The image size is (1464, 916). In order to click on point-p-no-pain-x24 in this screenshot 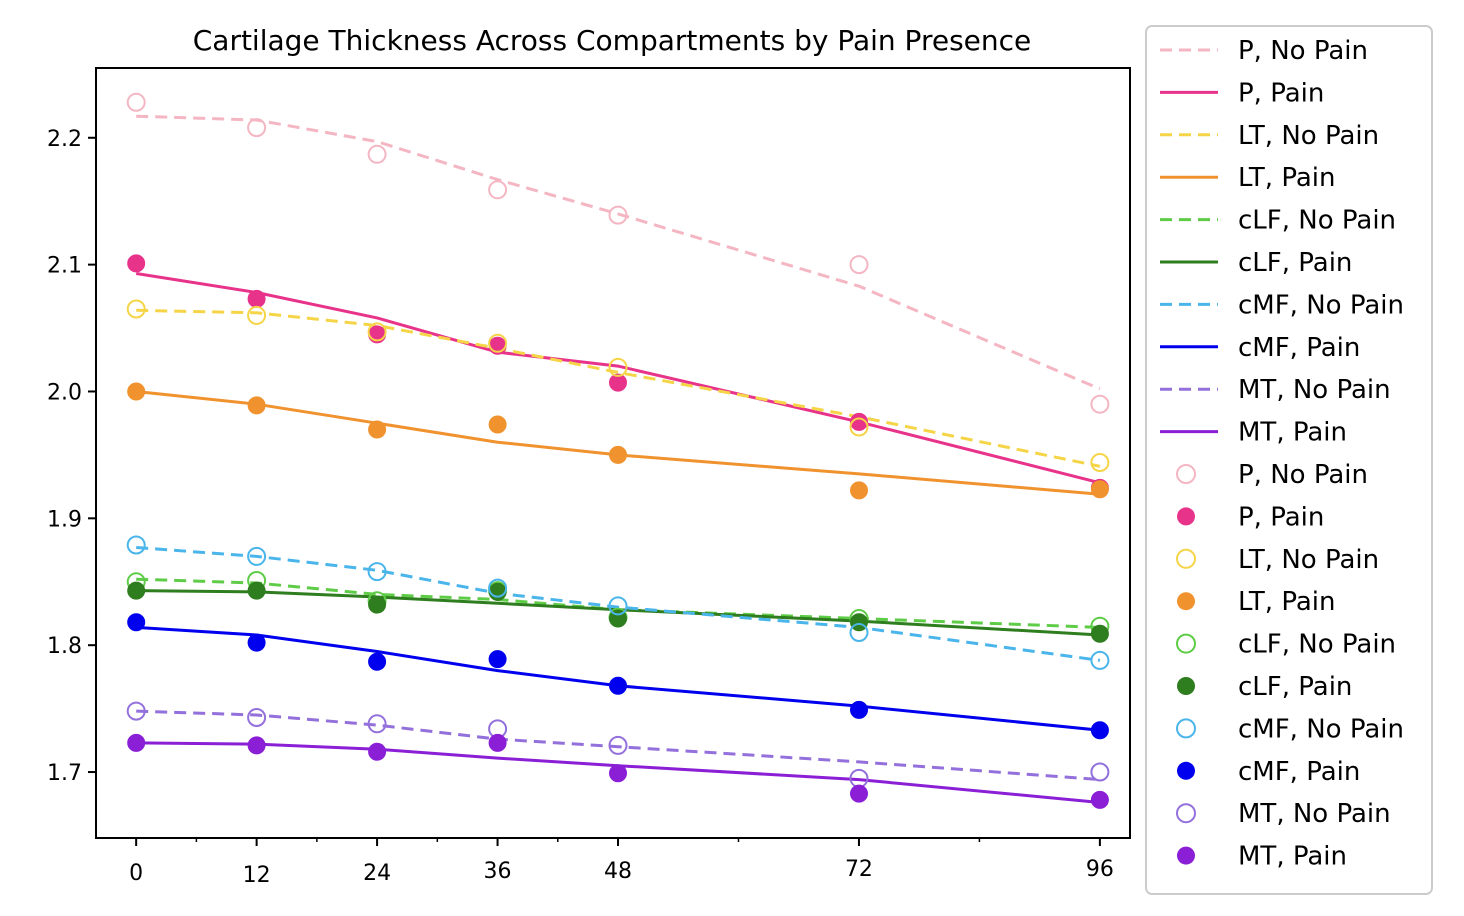, I will do `click(377, 154)`.